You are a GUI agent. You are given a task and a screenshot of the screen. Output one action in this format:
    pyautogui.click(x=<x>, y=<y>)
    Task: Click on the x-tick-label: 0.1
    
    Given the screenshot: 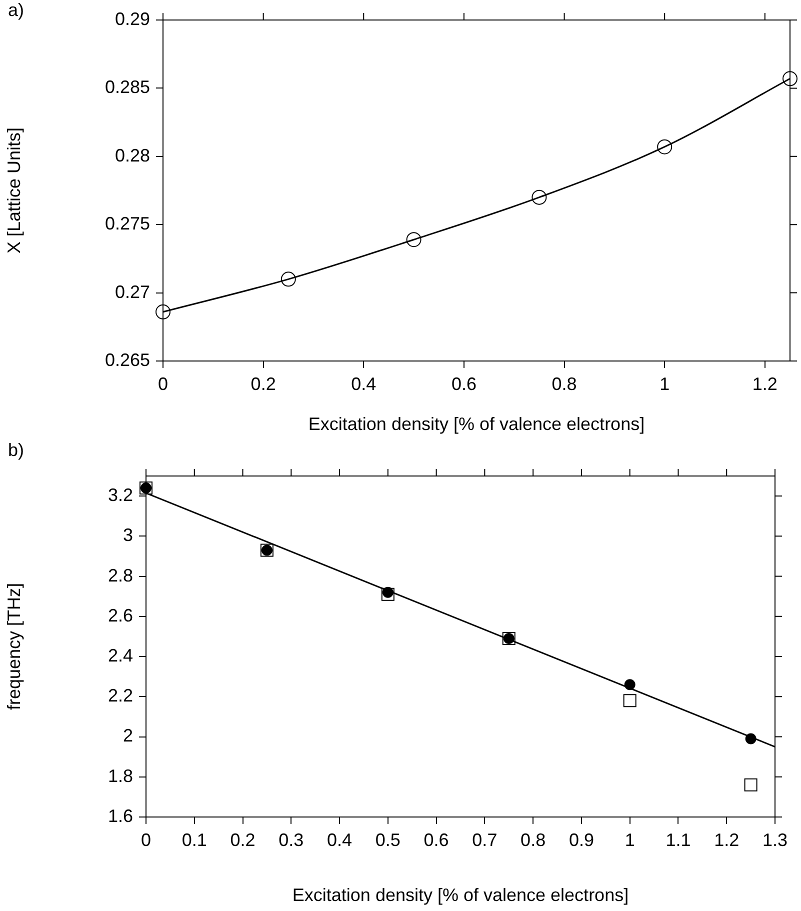 What is the action you would take?
    pyautogui.click(x=194, y=840)
    